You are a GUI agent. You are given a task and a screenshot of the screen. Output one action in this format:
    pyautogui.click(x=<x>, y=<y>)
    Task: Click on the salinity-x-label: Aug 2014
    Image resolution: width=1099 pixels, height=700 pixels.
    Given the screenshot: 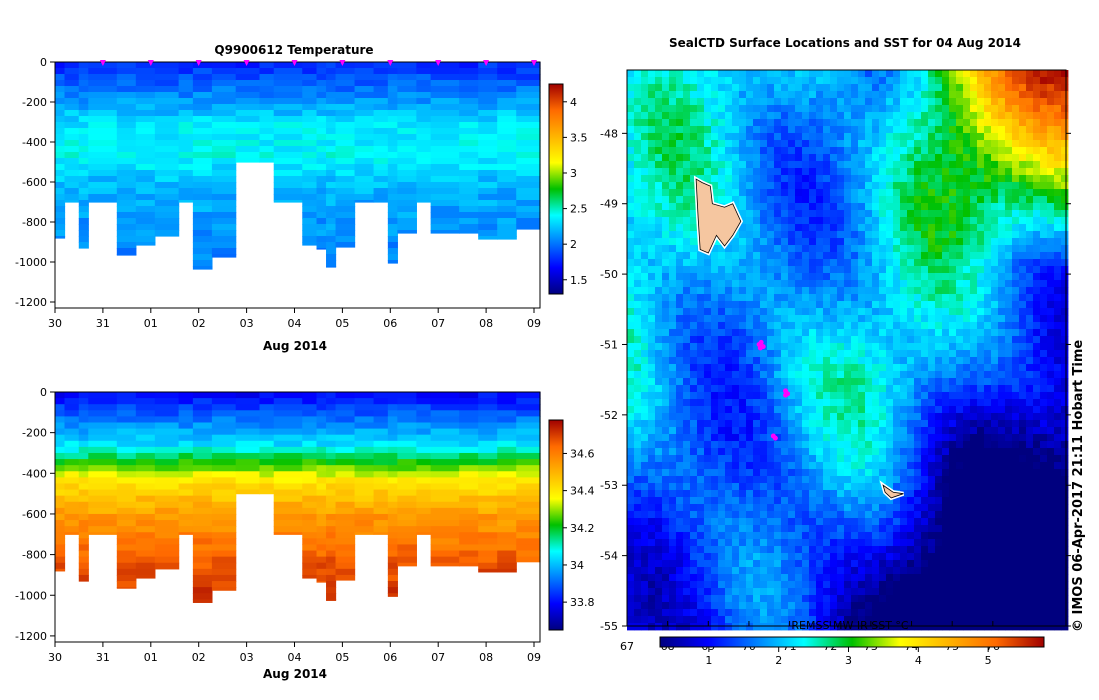 What is the action you would take?
    pyautogui.click(x=295, y=674)
    